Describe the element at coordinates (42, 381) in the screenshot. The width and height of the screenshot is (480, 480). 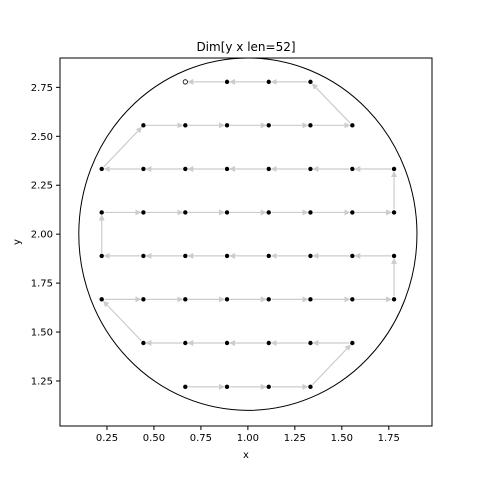
I see `y-tick-label: 1.25` at that location.